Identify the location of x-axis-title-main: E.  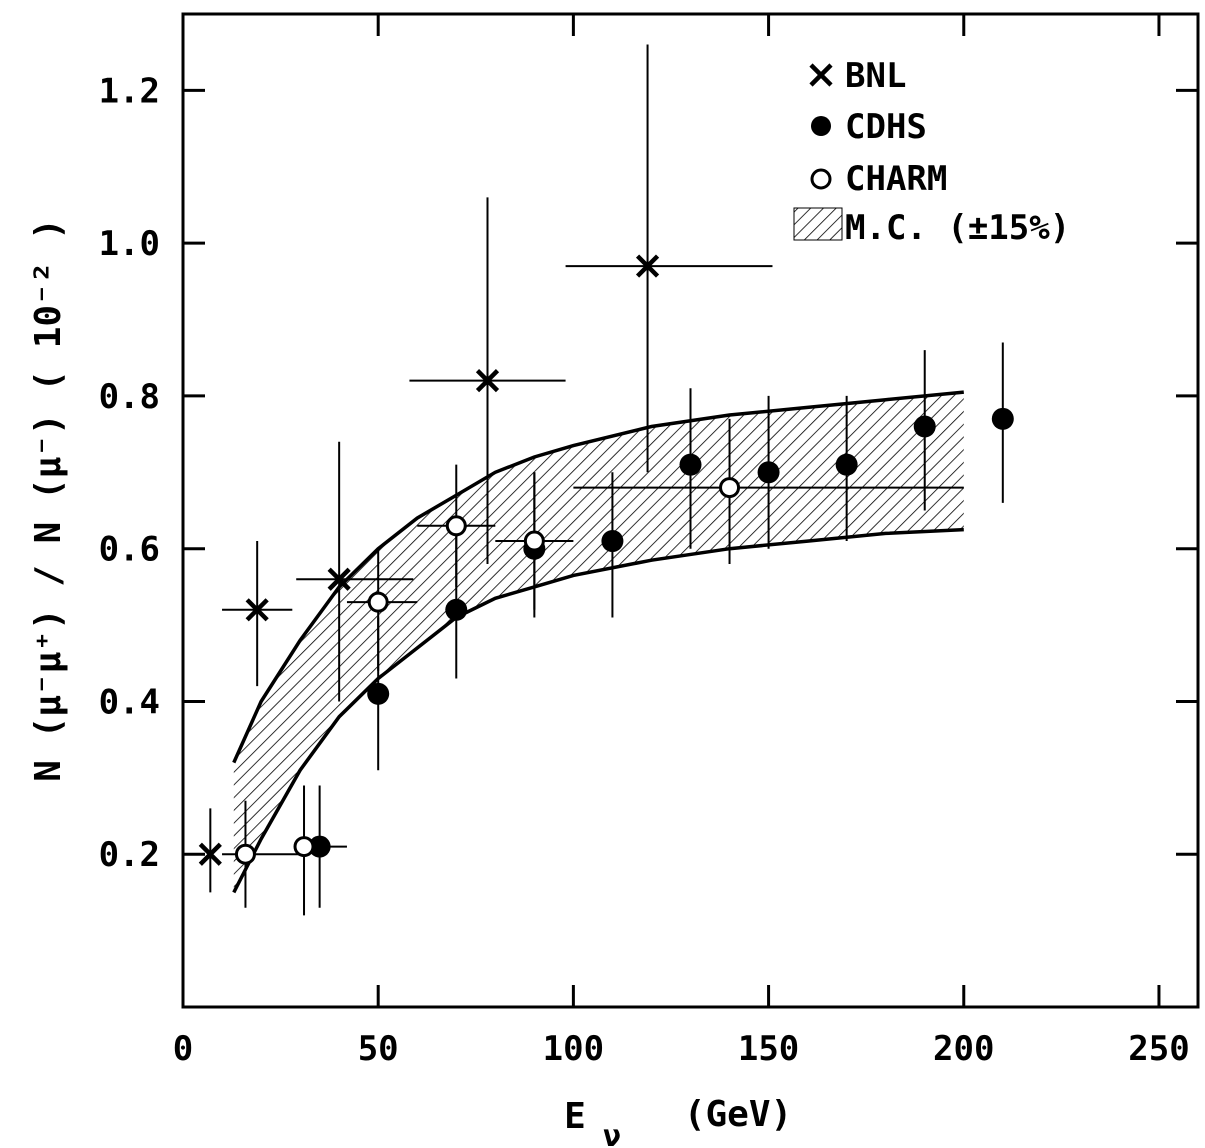
(575, 1116).